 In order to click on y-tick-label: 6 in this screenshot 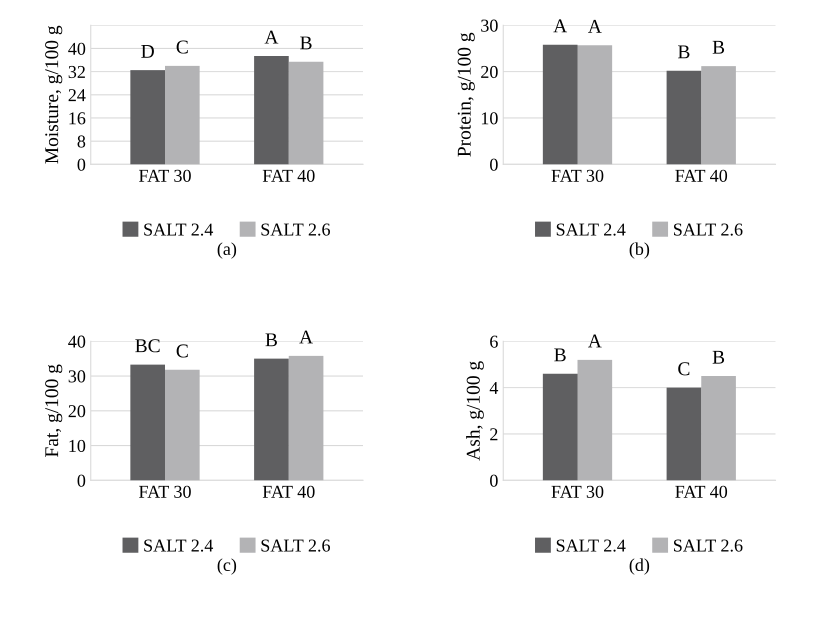, I will do `click(494, 342)`.